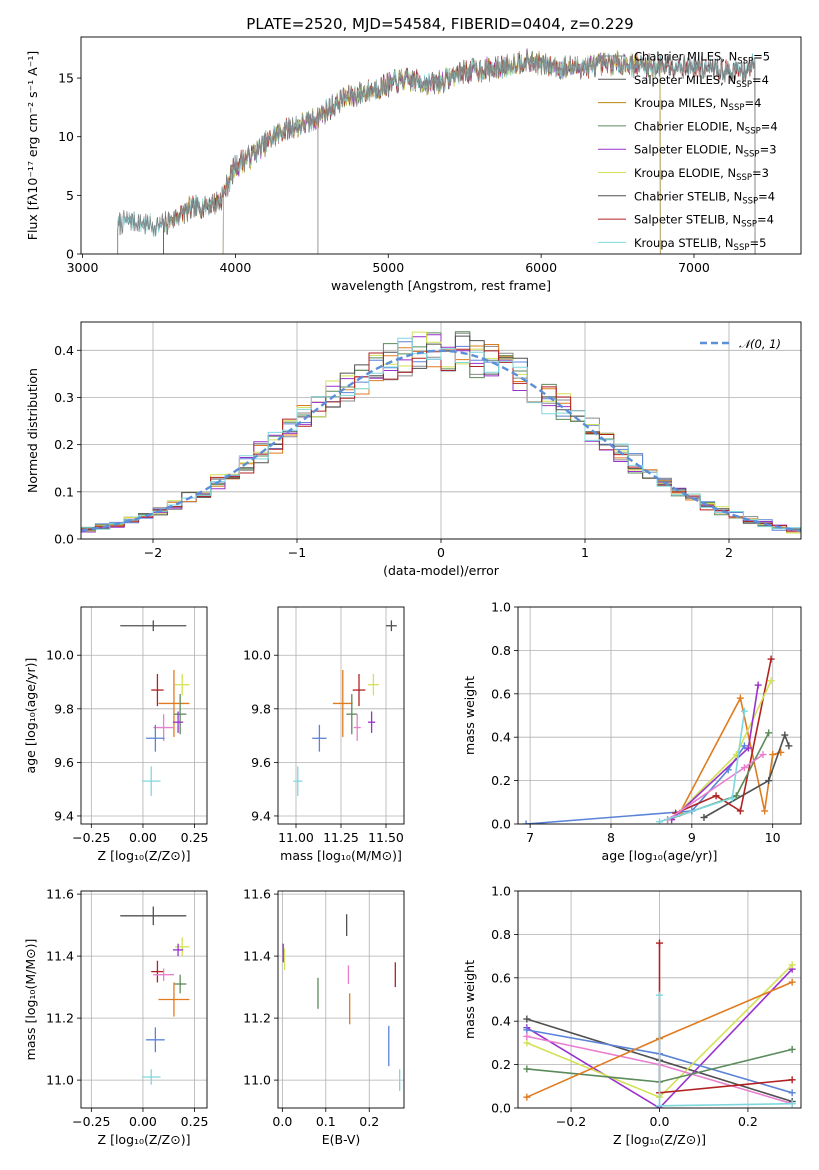 The height and width of the screenshot is (1170, 819). Describe the element at coordinates (694, 267) in the screenshot. I see `x-tick-label: 7000` at that location.